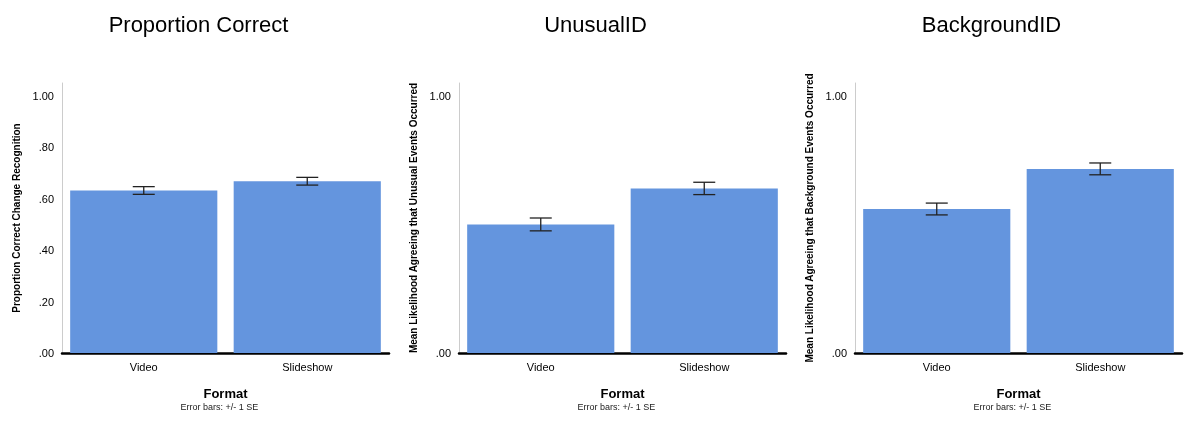  What do you see at coordinates (46, 301) in the screenshot?
I see `y-tick-label: .20` at bounding box center [46, 301].